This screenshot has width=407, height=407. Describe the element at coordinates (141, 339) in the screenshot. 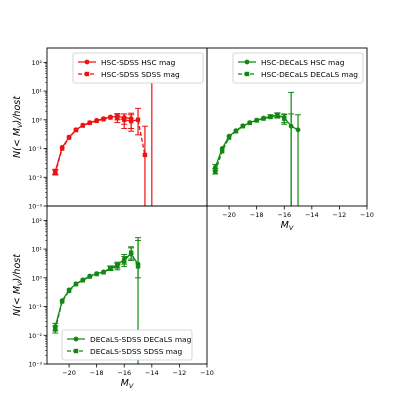

I see `legend-label: DECaLS-SDSS DECaLS mag` at that location.